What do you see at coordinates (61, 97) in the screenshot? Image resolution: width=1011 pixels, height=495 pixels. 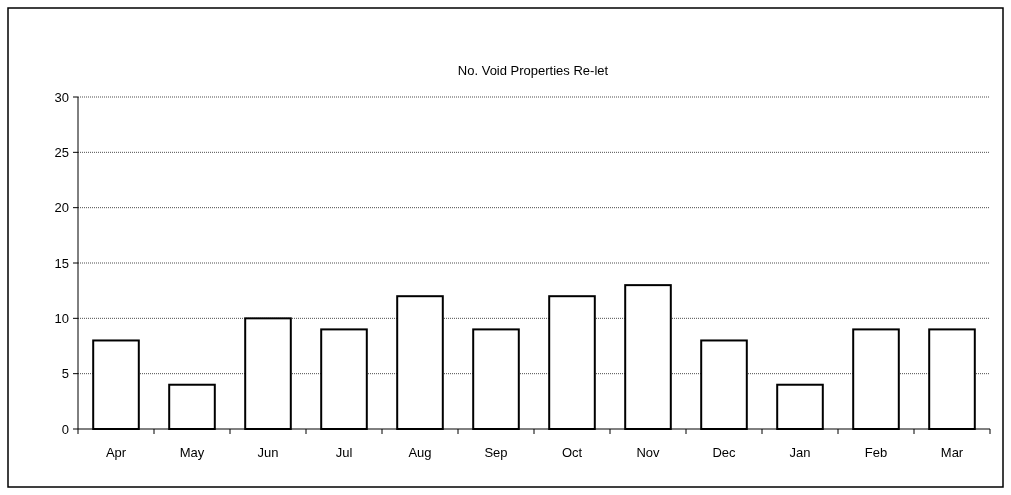 I see `y-tick-label: 30` at bounding box center [61, 97].